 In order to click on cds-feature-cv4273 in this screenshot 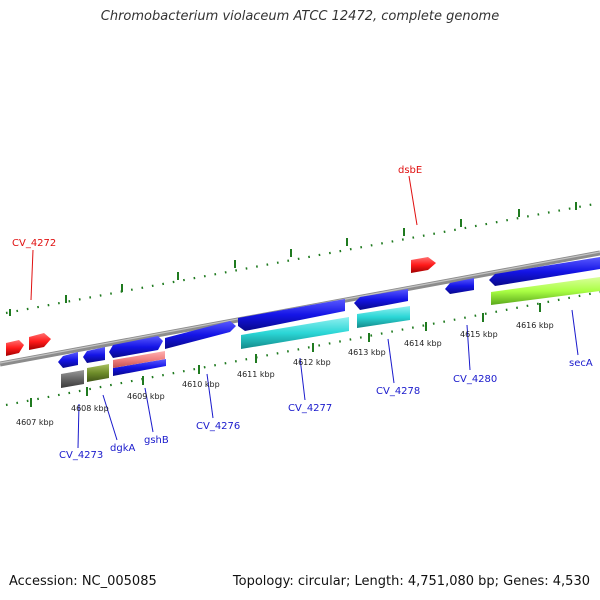, I will do `click(68, 360)`.